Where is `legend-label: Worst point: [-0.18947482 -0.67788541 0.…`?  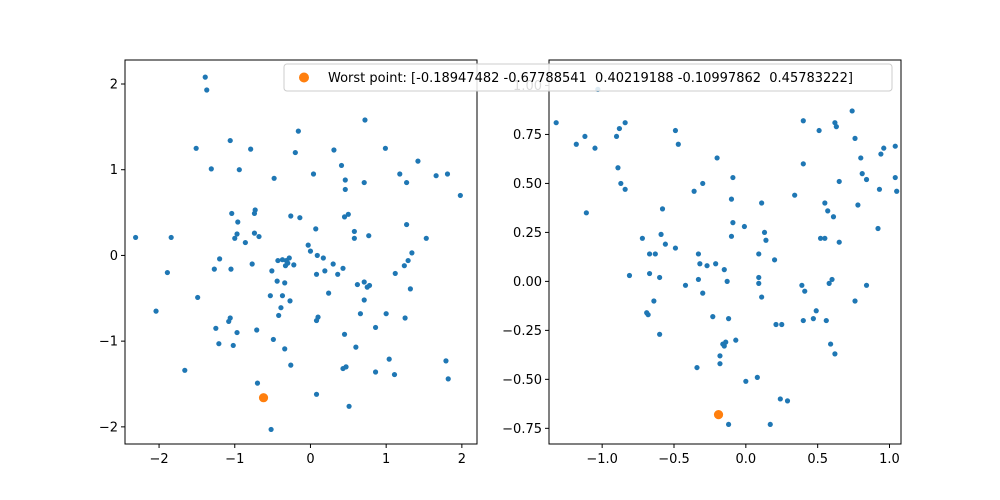 legend-label: Worst point: [-0.18947482 -0.67788541 0.… is located at coordinates (590, 78).